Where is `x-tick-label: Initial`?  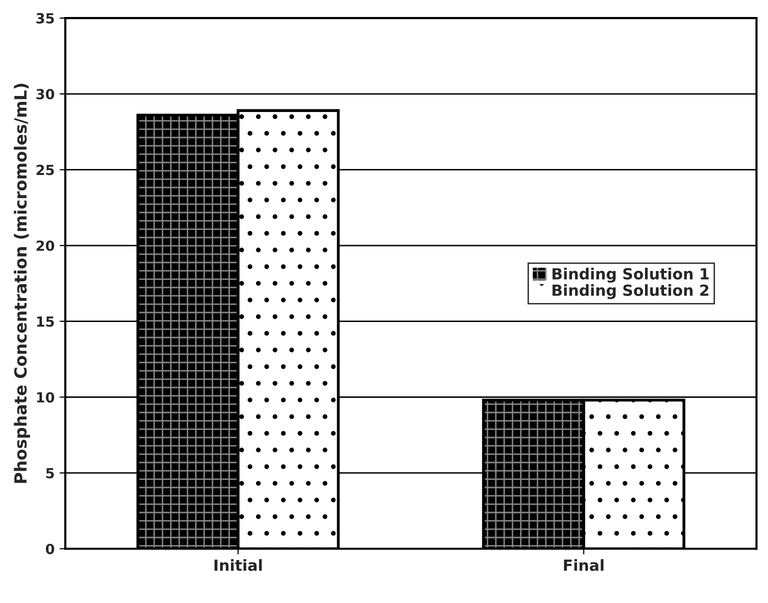 x-tick-label: Initial is located at coordinates (238, 565).